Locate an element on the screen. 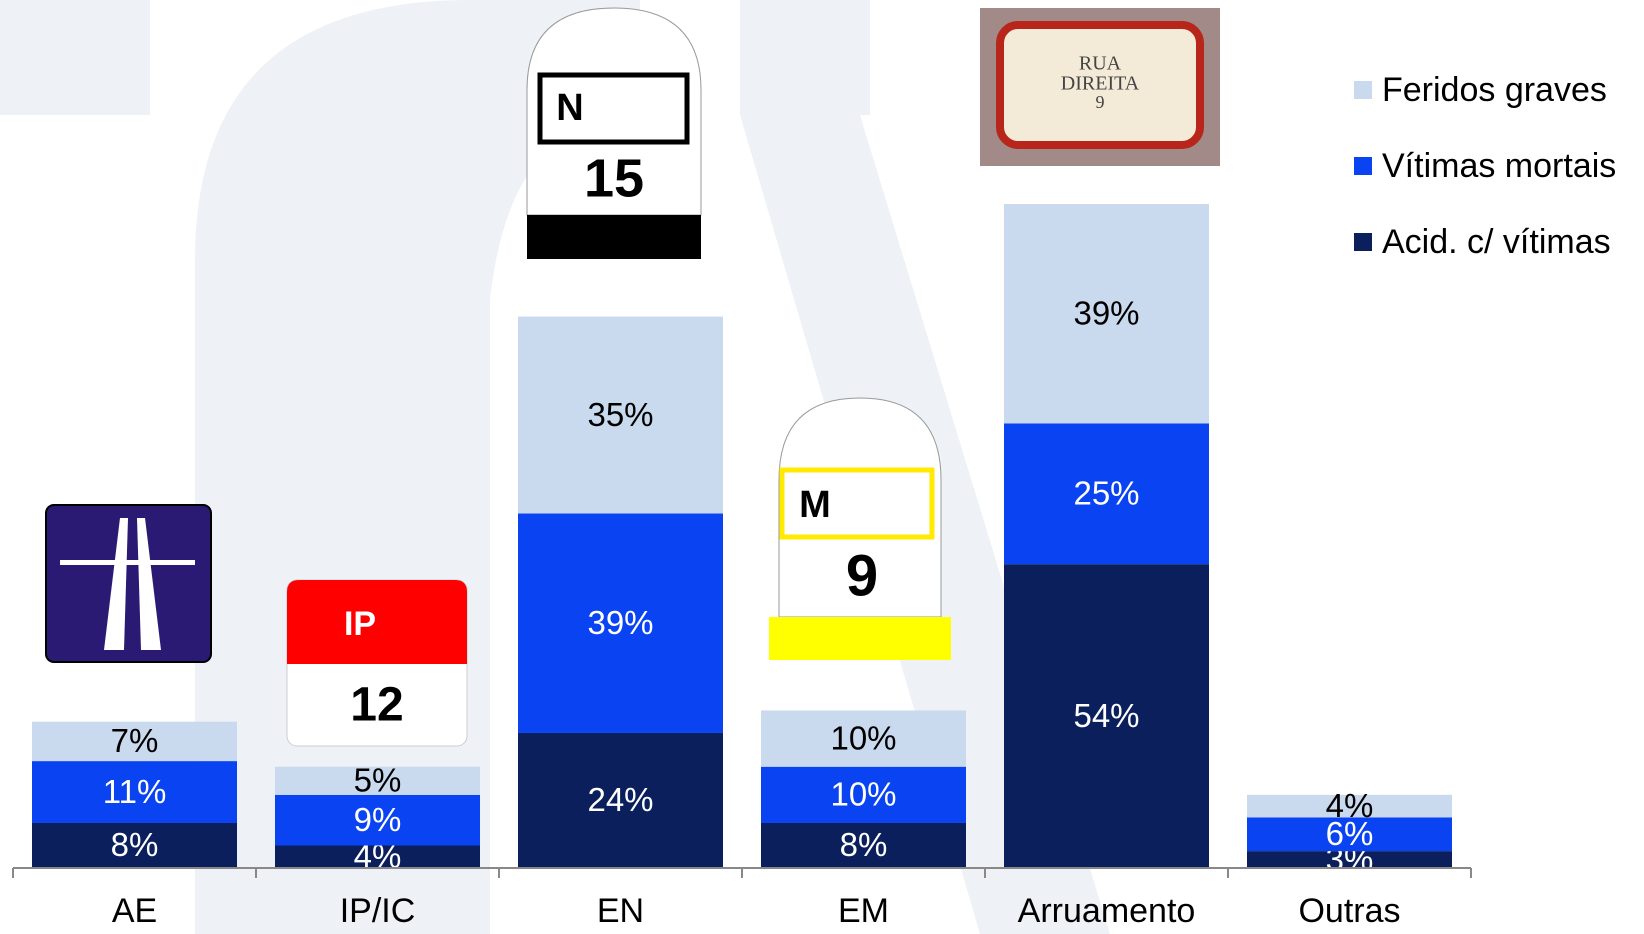 This screenshot has height=934, width=1644. data-label: 5% is located at coordinates (378, 780).